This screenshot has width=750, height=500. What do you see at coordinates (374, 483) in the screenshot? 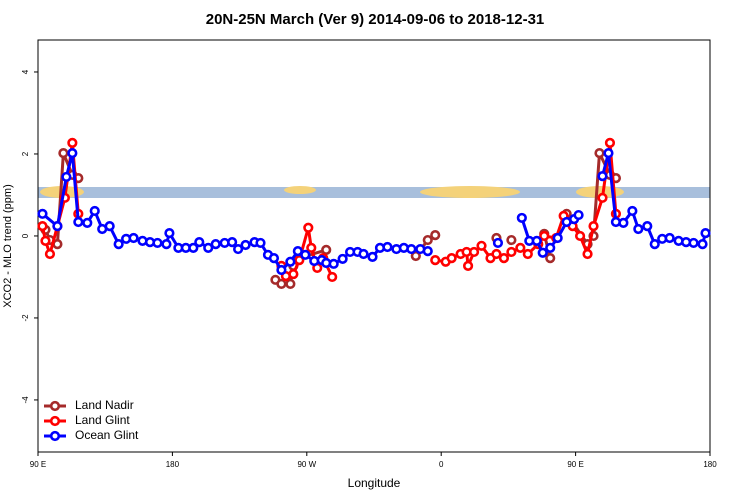
I see `x-axis-label: Longitude` at bounding box center [374, 483].